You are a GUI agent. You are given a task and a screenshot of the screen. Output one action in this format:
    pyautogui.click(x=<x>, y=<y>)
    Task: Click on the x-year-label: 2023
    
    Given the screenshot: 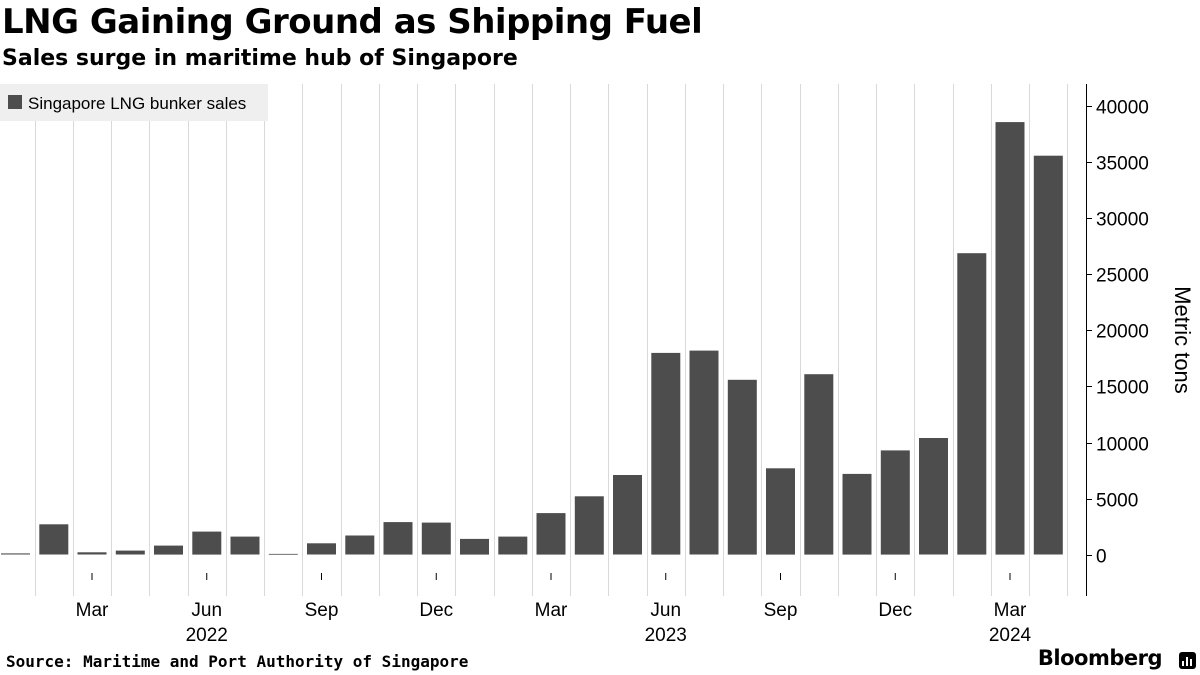 What is the action you would take?
    pyautogui.click(x=666, y=635)
    